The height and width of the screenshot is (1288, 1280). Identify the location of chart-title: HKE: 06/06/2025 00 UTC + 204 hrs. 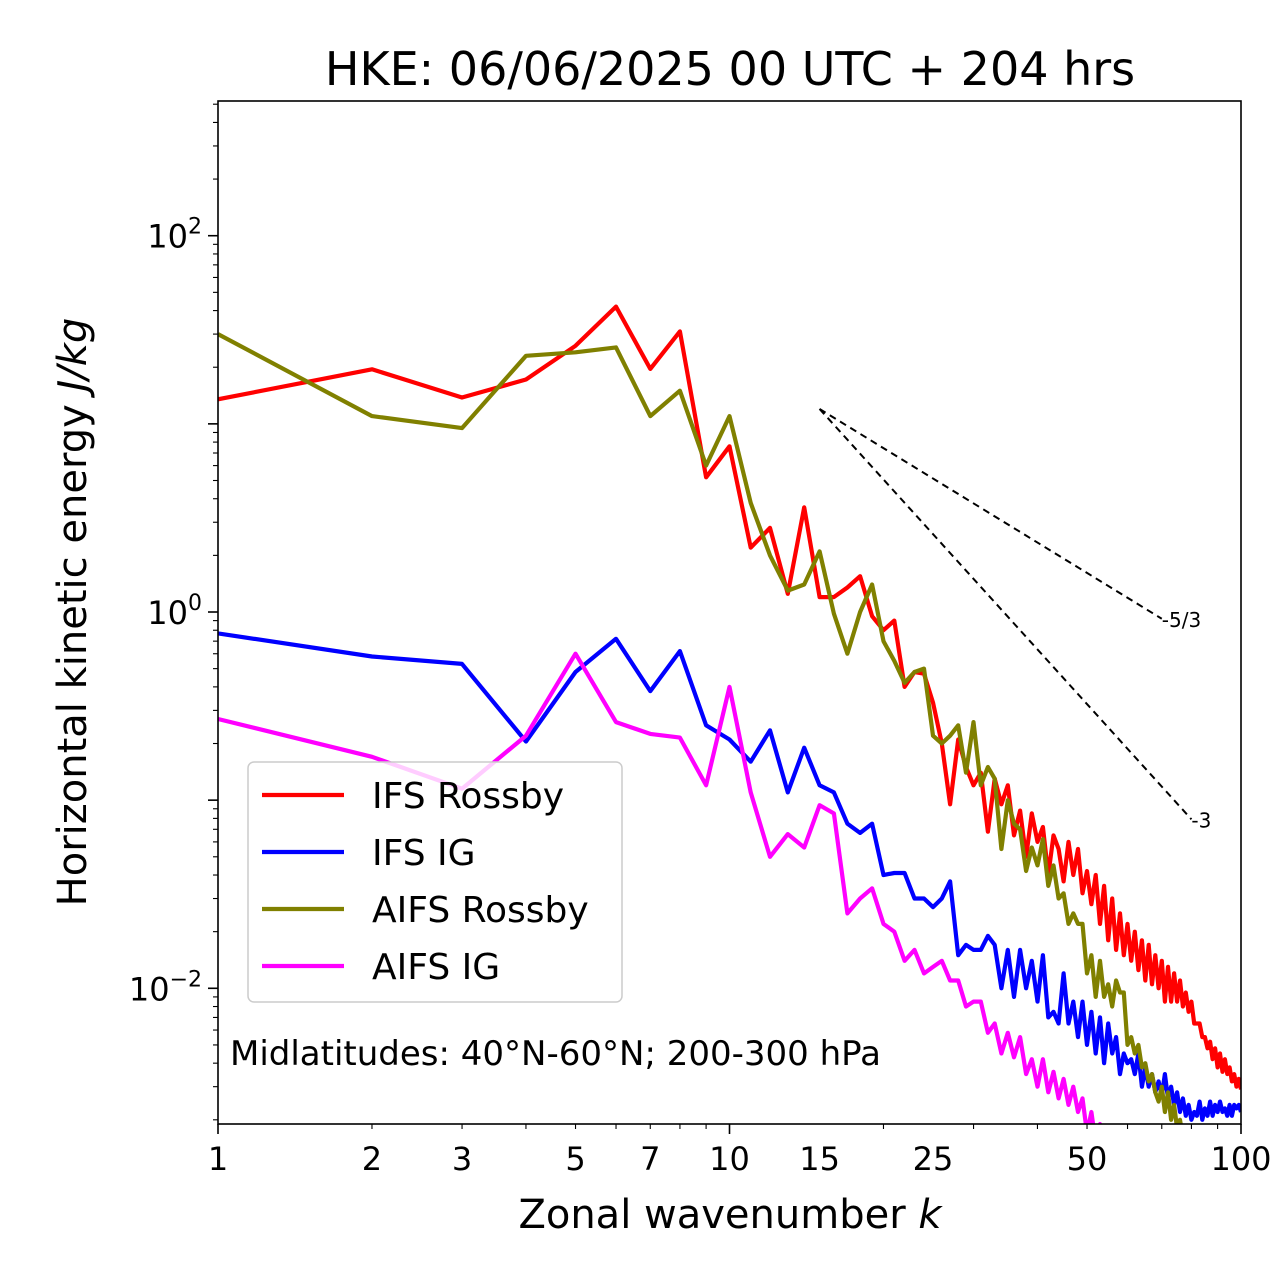
(730, 69).